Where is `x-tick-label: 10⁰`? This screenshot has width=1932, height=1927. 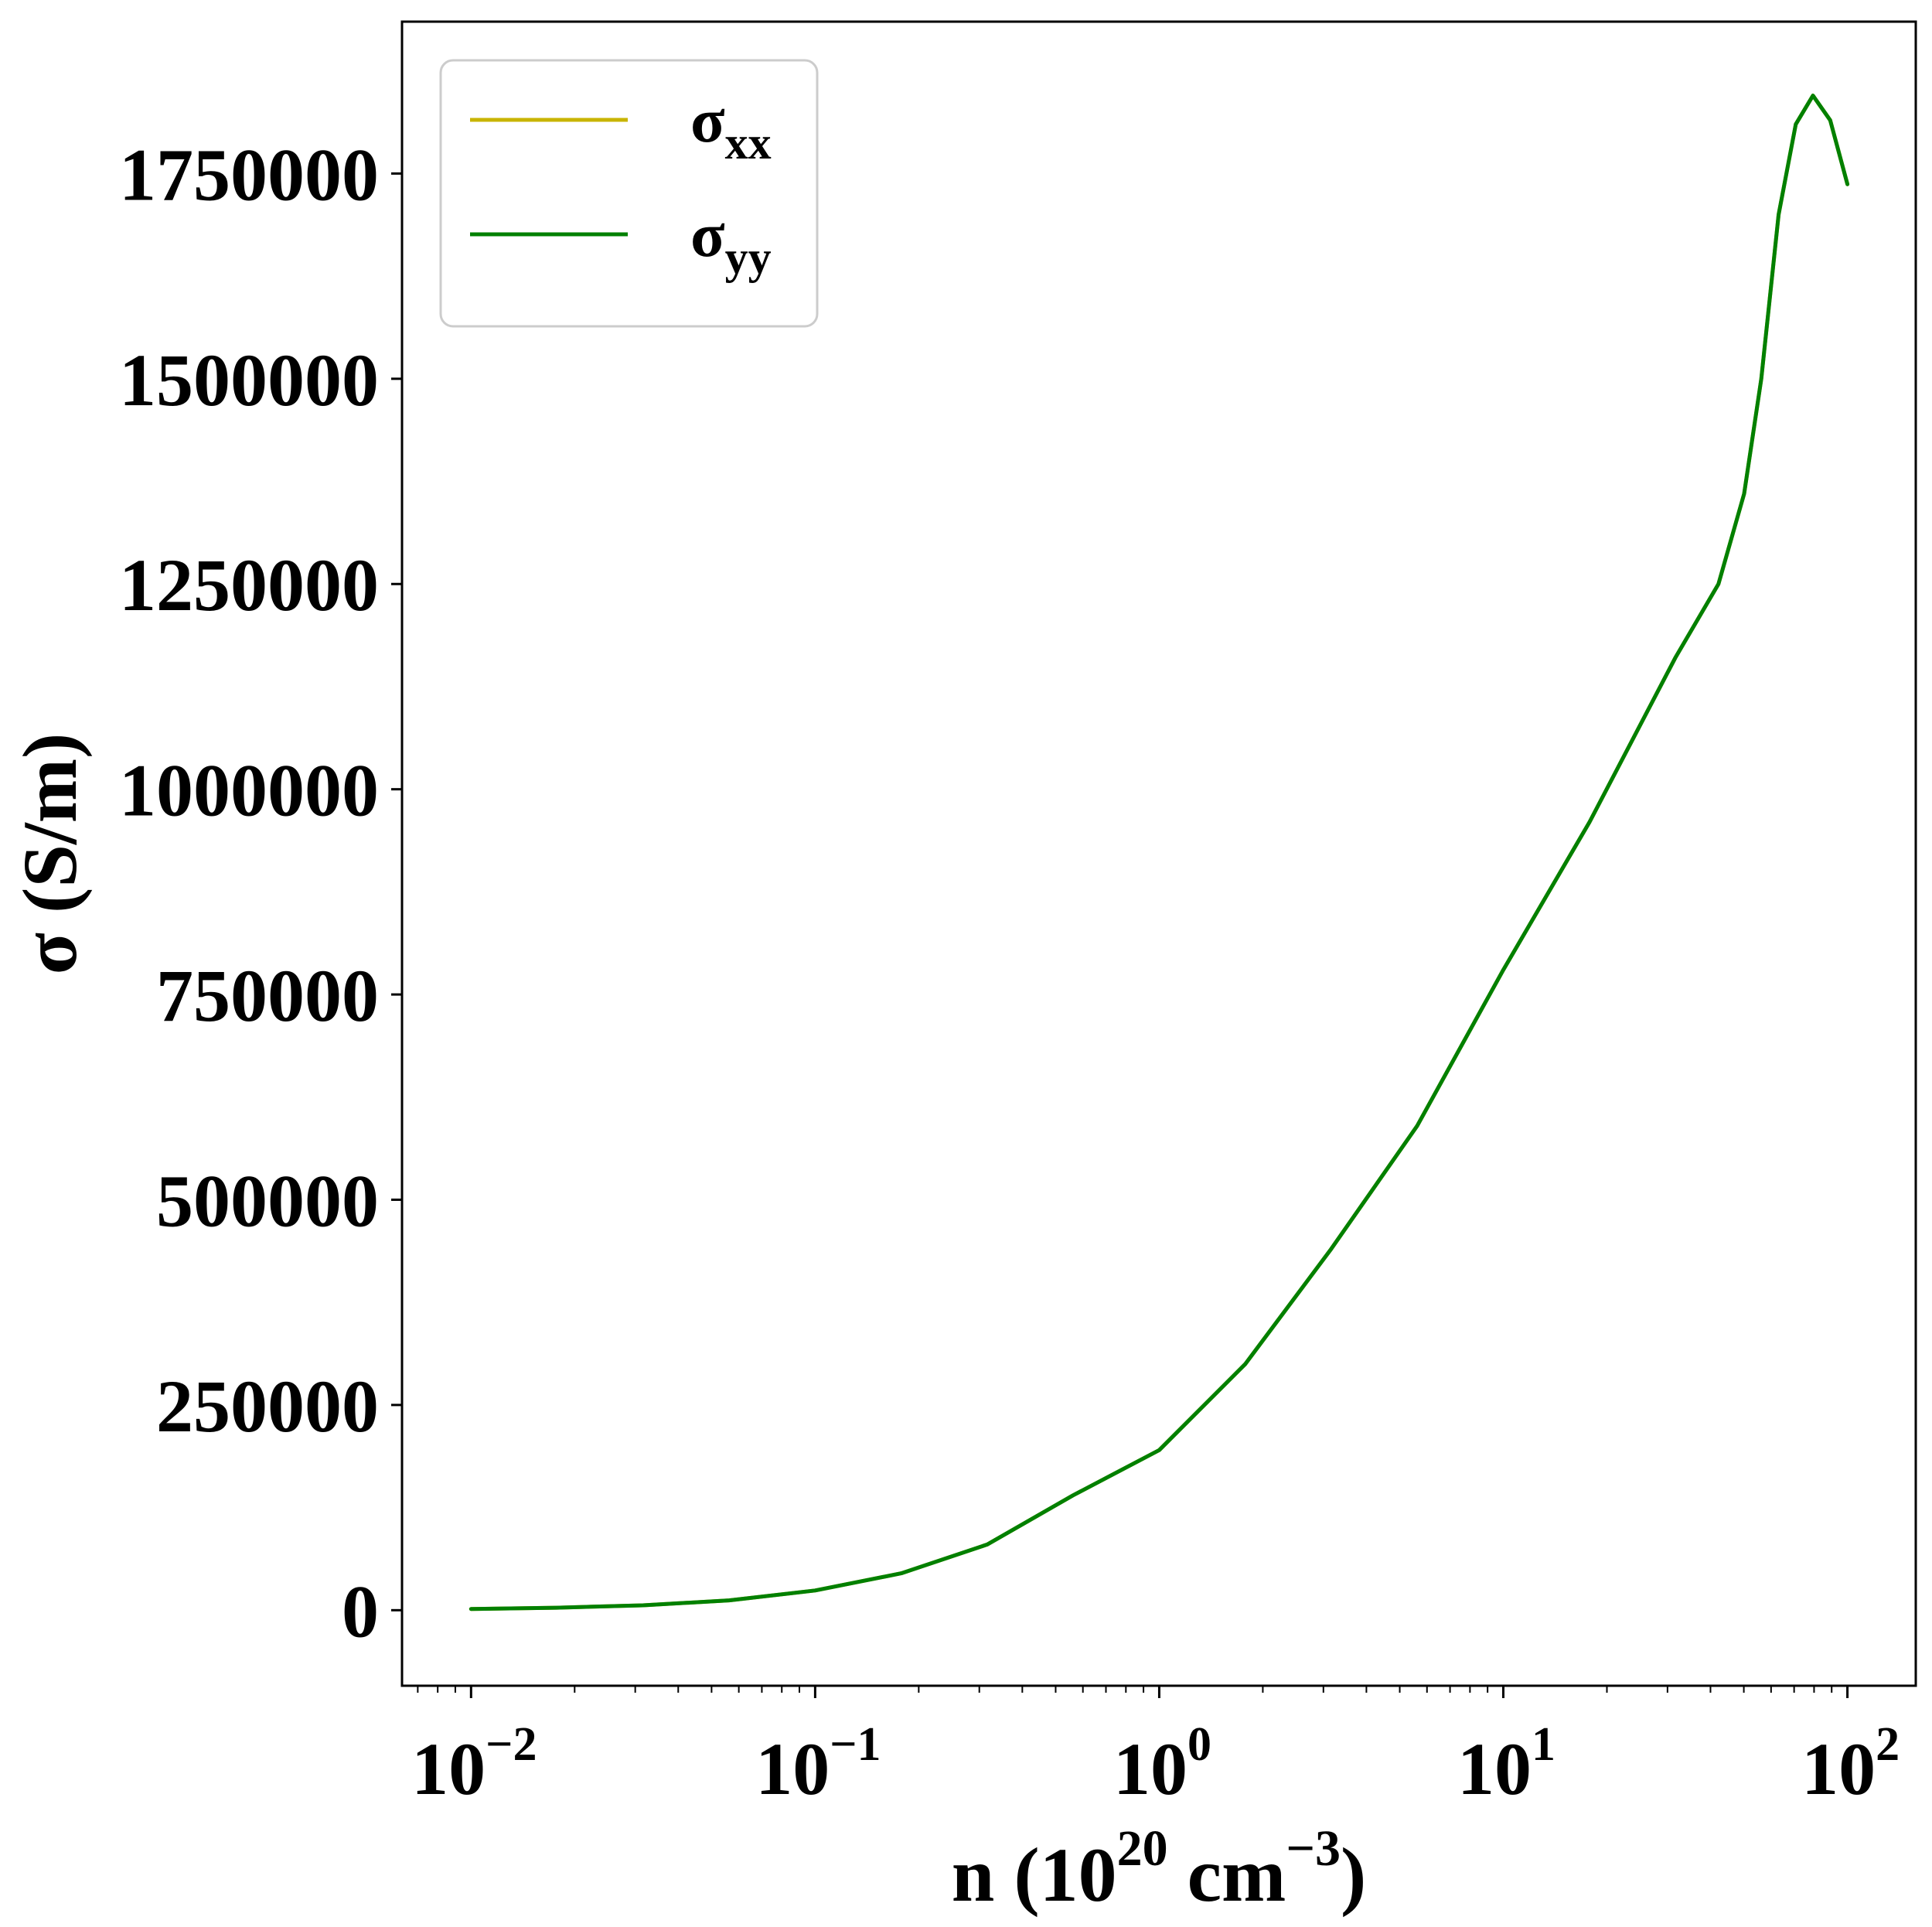
x-tick-label: 10⁰ is located at coordinates (1162, 1764).